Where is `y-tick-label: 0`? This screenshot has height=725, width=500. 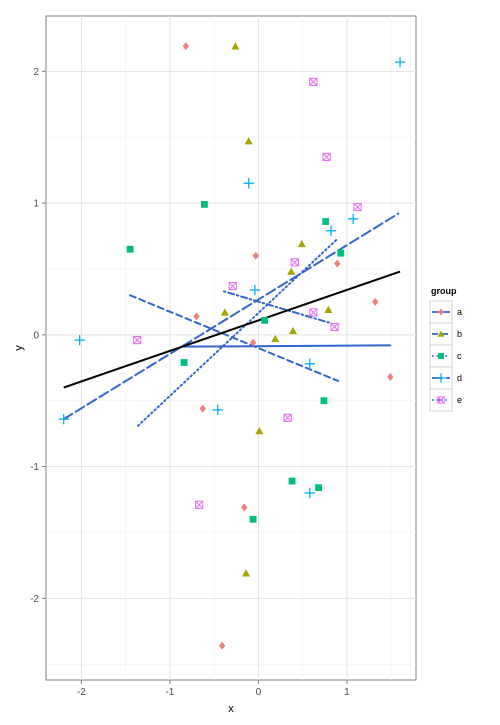
y-tick-label: 0 is located at coordinates (36, 335).